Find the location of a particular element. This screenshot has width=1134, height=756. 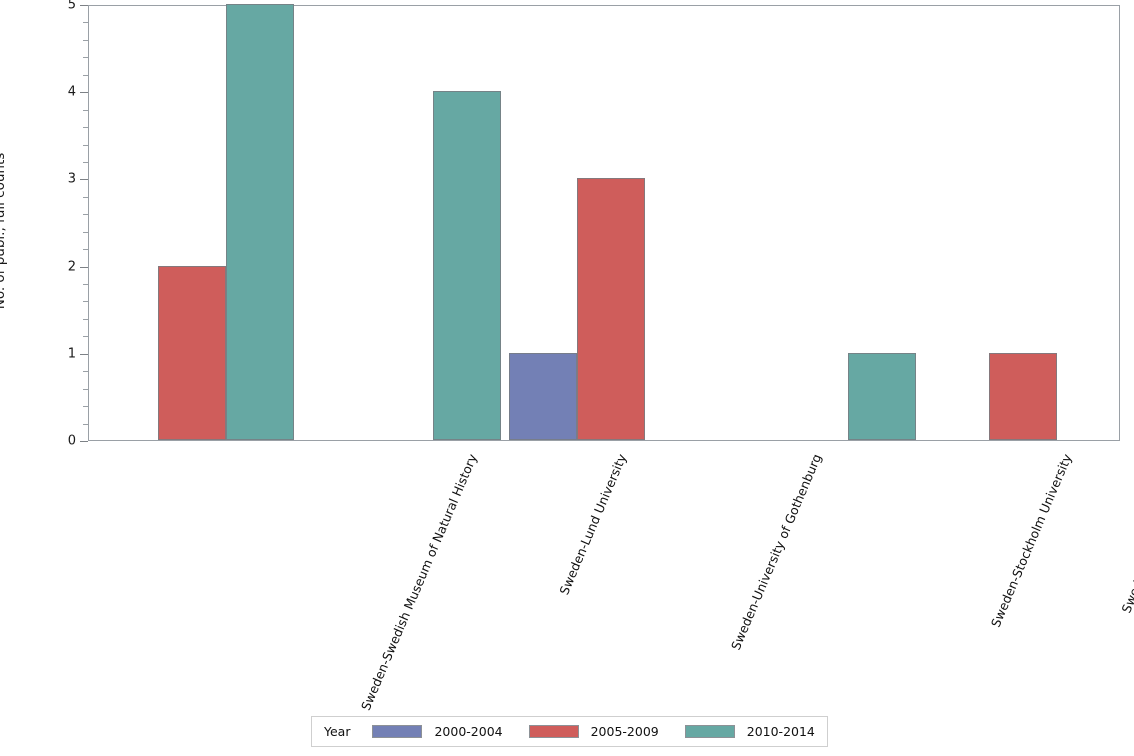

y-axis-title: No. of publ., full counts is located at coordinates (4, 231).